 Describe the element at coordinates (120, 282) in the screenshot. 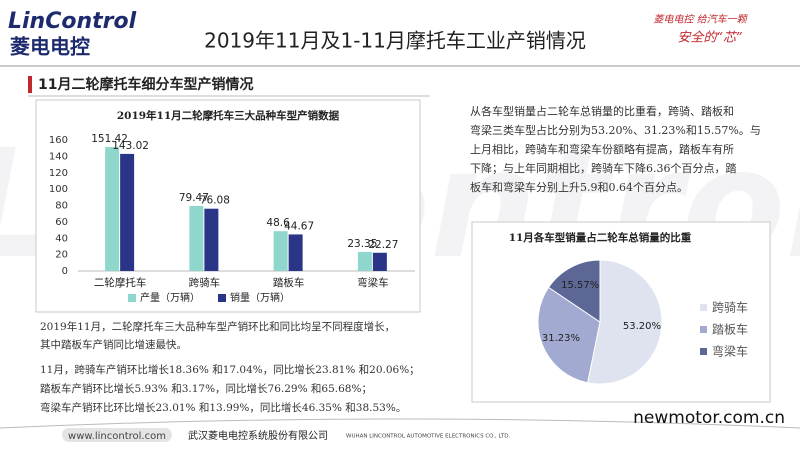

I see `x-tick-label: 二轮摩托车` at that location.